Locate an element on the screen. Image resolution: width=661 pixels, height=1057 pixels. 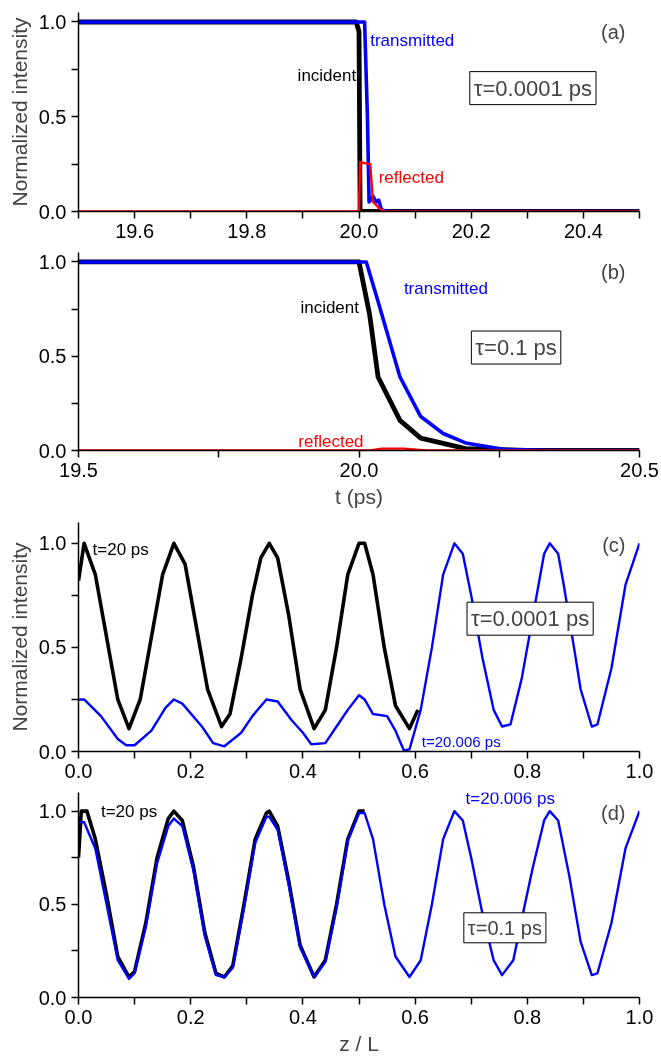
annotation: (d) is located at coordinates (613, 813).